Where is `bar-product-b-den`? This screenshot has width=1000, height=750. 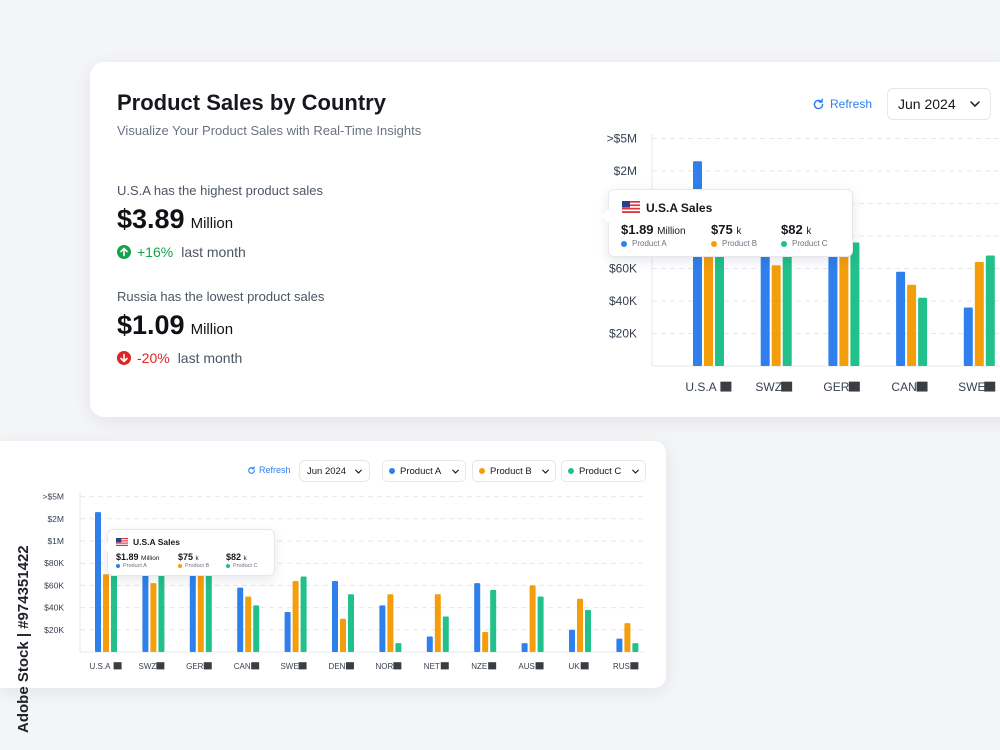
bar-product-b-den is located at coordinates (343, 635).